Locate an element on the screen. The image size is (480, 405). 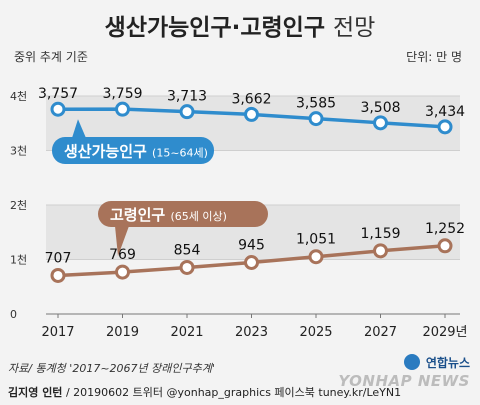
y-tick-label: 4천 is located at coordinates (18, 96).